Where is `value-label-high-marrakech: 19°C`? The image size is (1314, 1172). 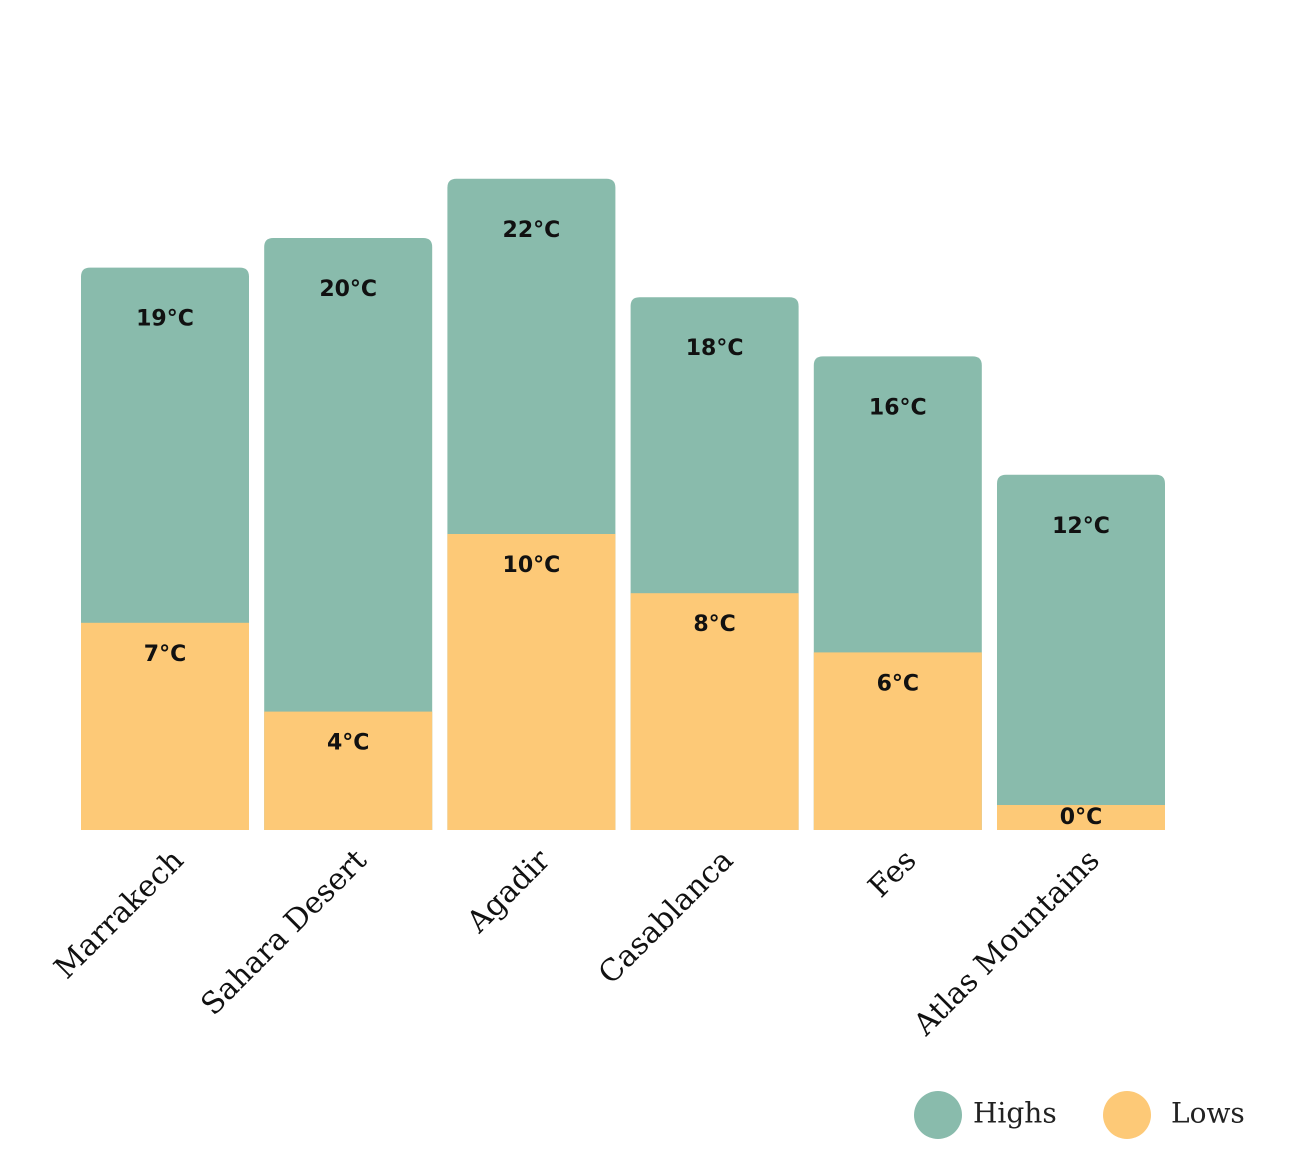
value-label-high-marrakech: 19°C is located at coordinates (165, 319).